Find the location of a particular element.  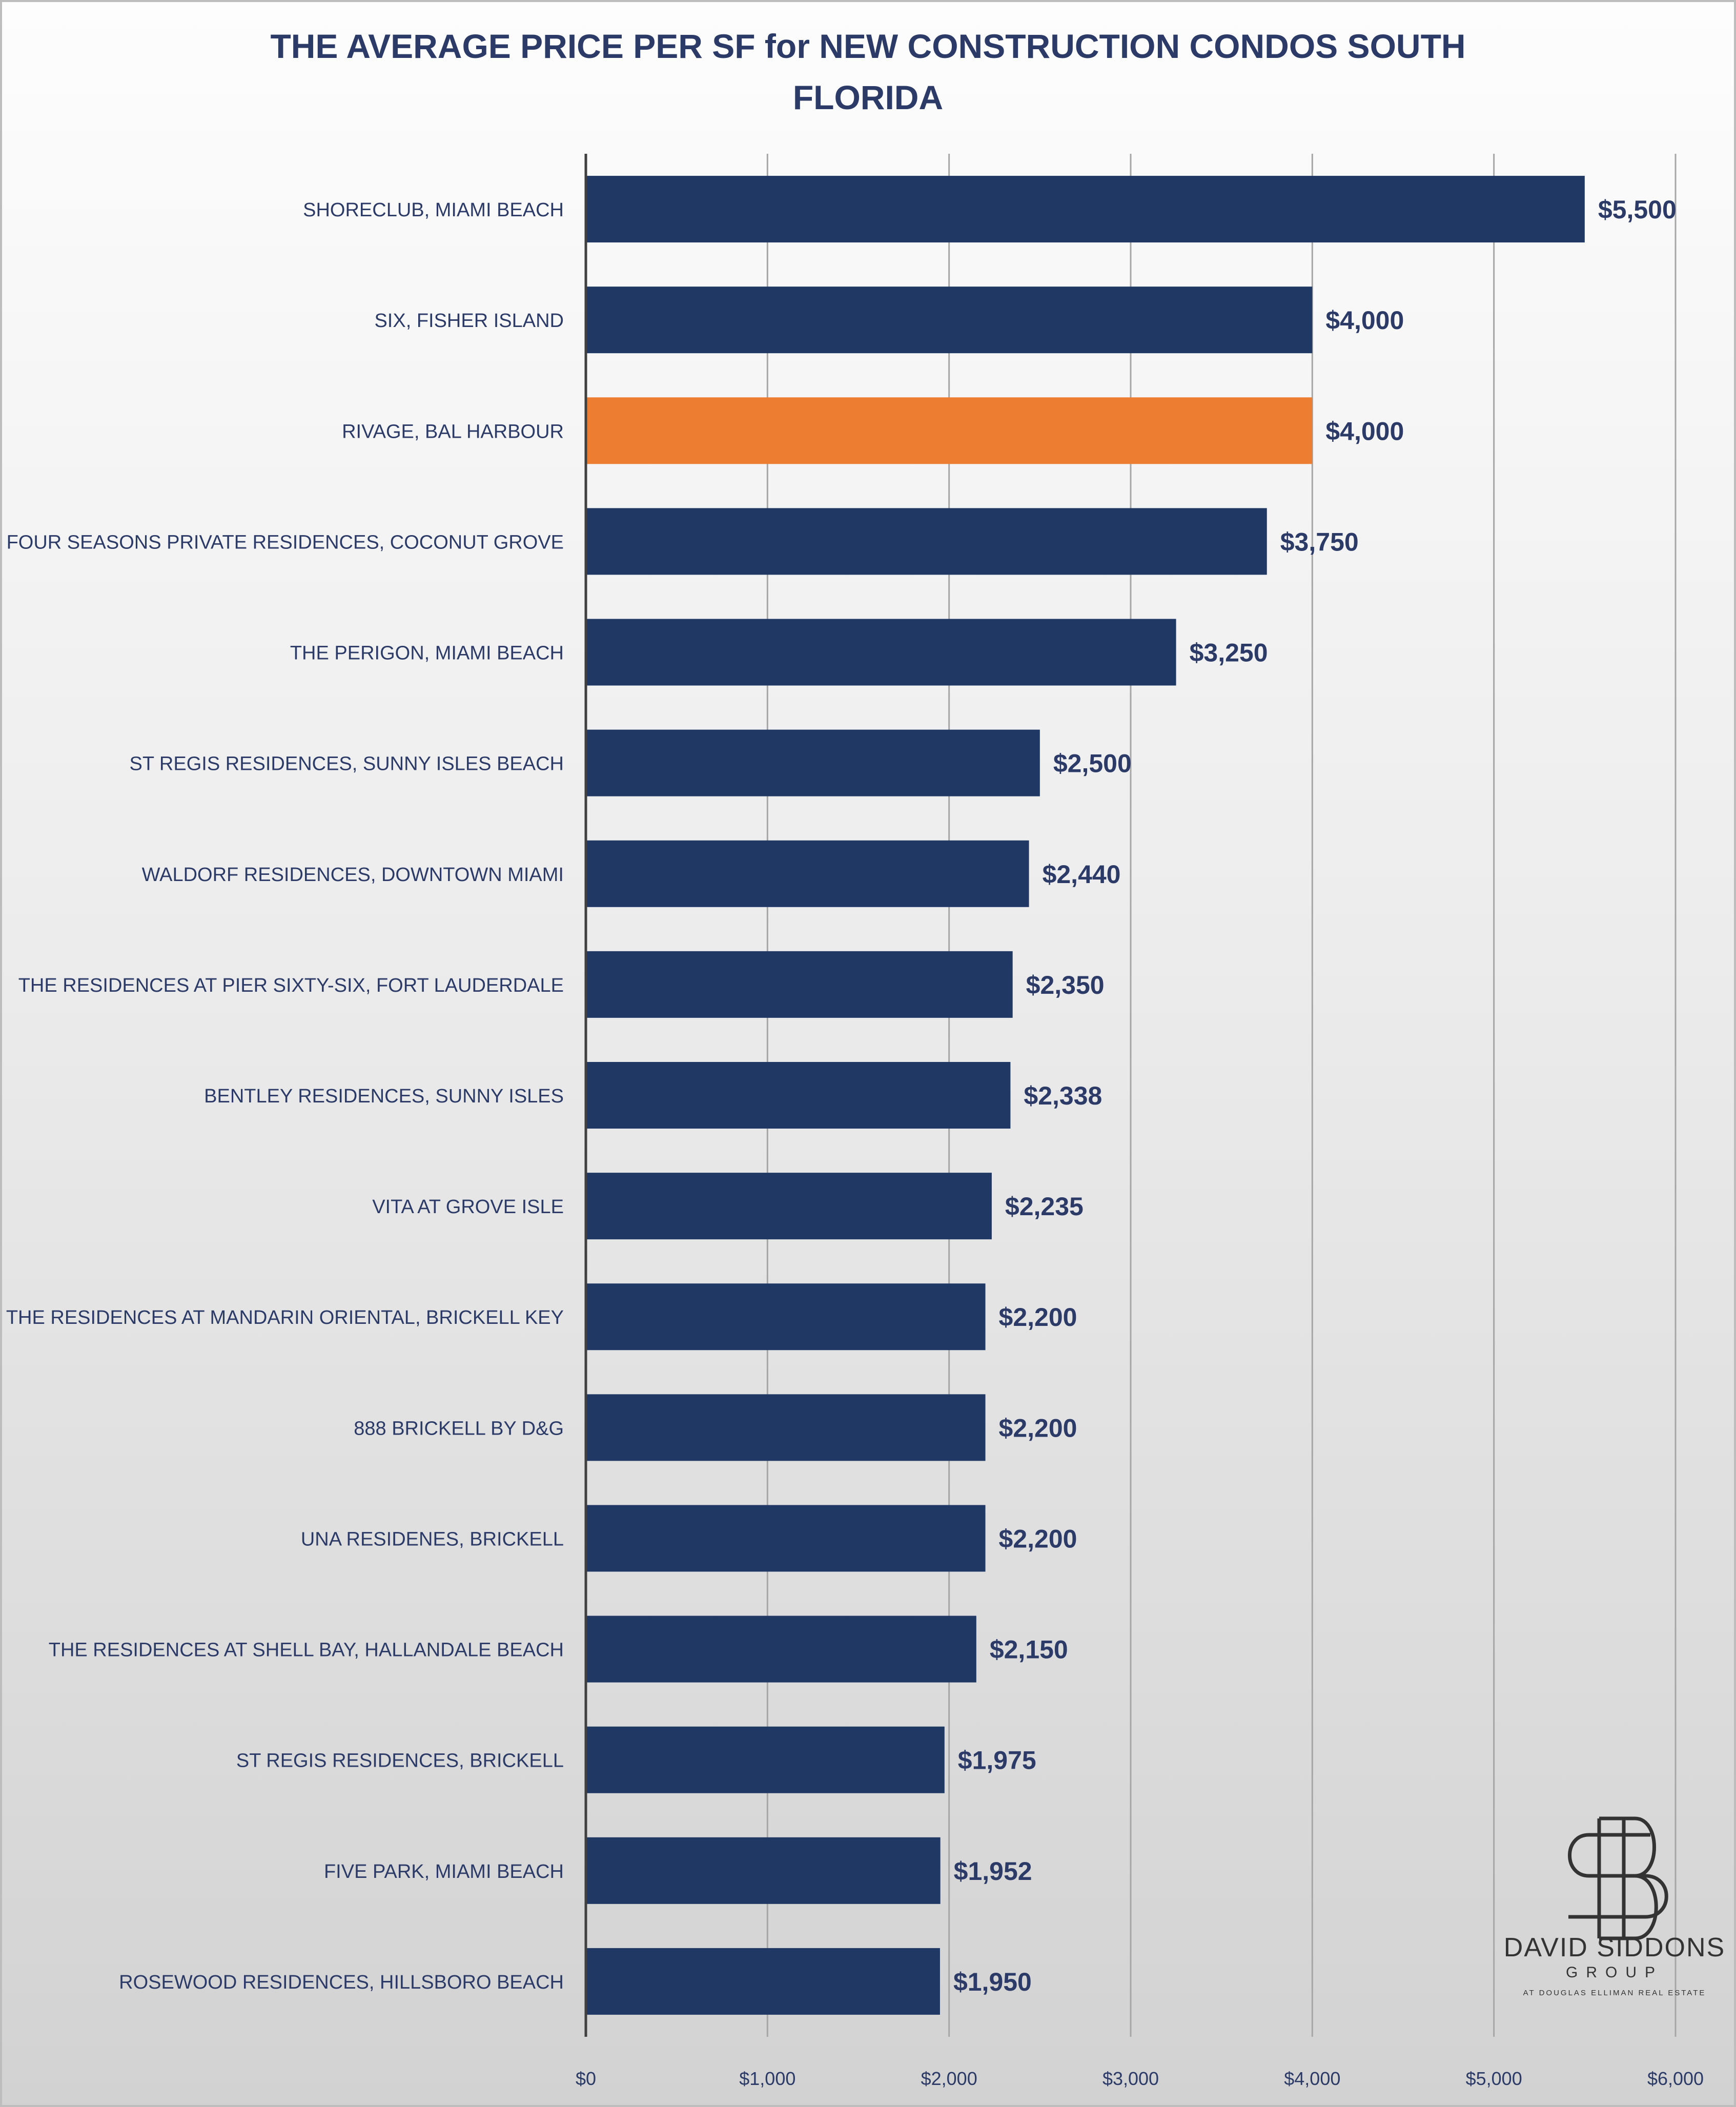

x-tick-label: $6,000 is located at coordinates (1676, 2078).